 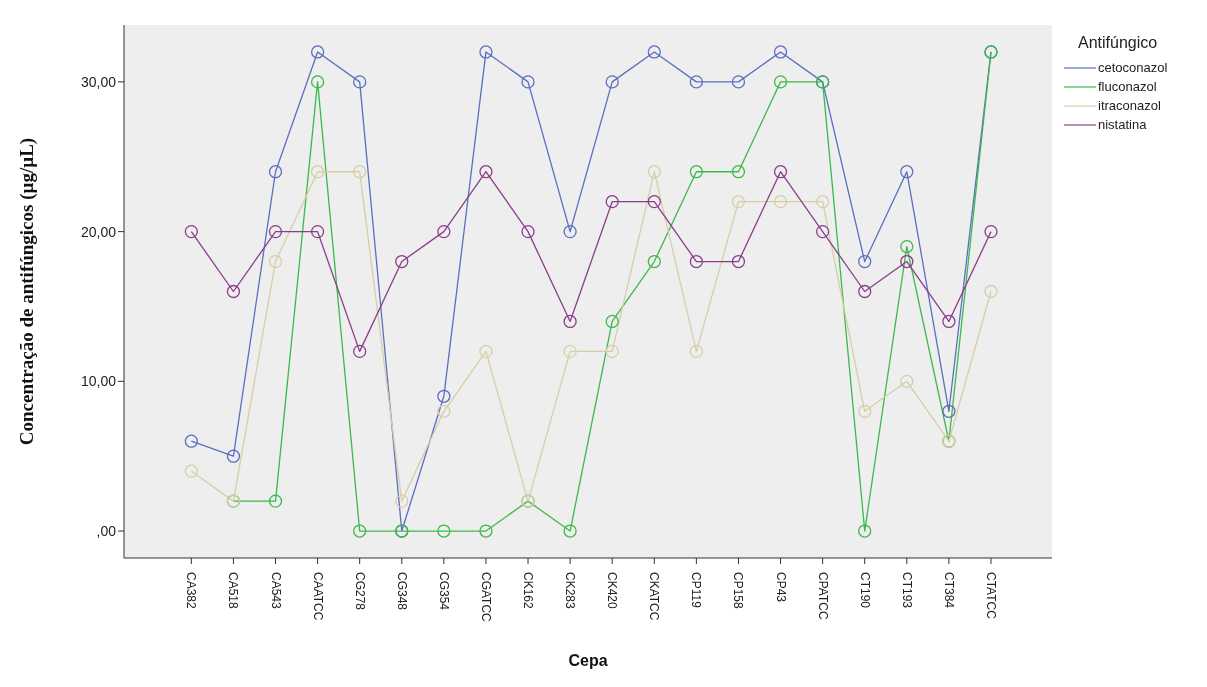 What do you see at coordinates (990, 596) in the screenshot?
I see `x-tick-label: CTATCC` at bounding box center [990, 596].